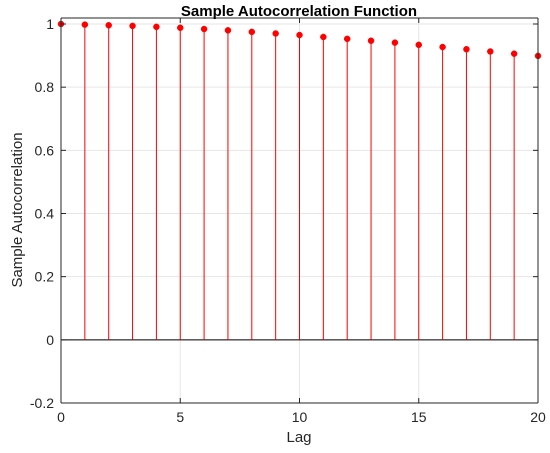  Describe the element at coordinates (45, 150) in the screenshot. I see `y-tick-label: 0.6` at that location.